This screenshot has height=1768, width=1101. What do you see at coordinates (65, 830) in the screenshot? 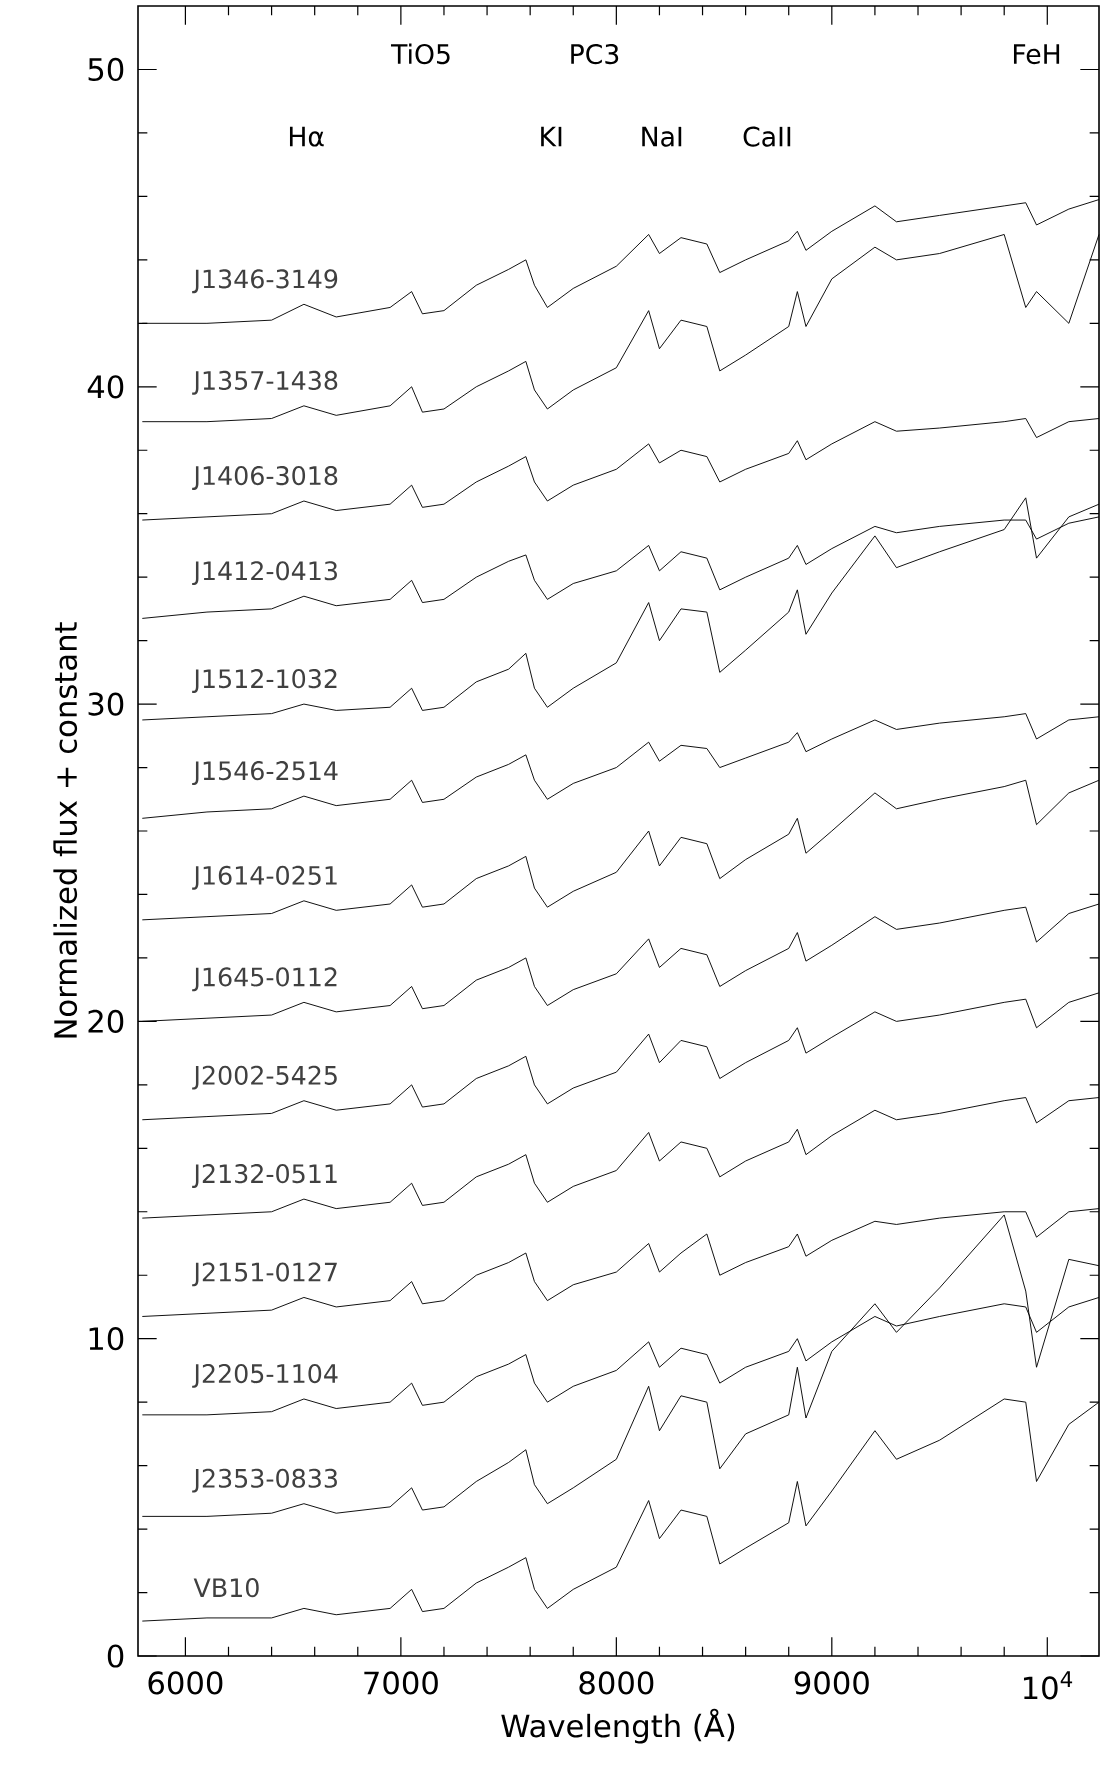
I see `y-axis-title: Normalized flux + constant` at bounding box center [65, 830].